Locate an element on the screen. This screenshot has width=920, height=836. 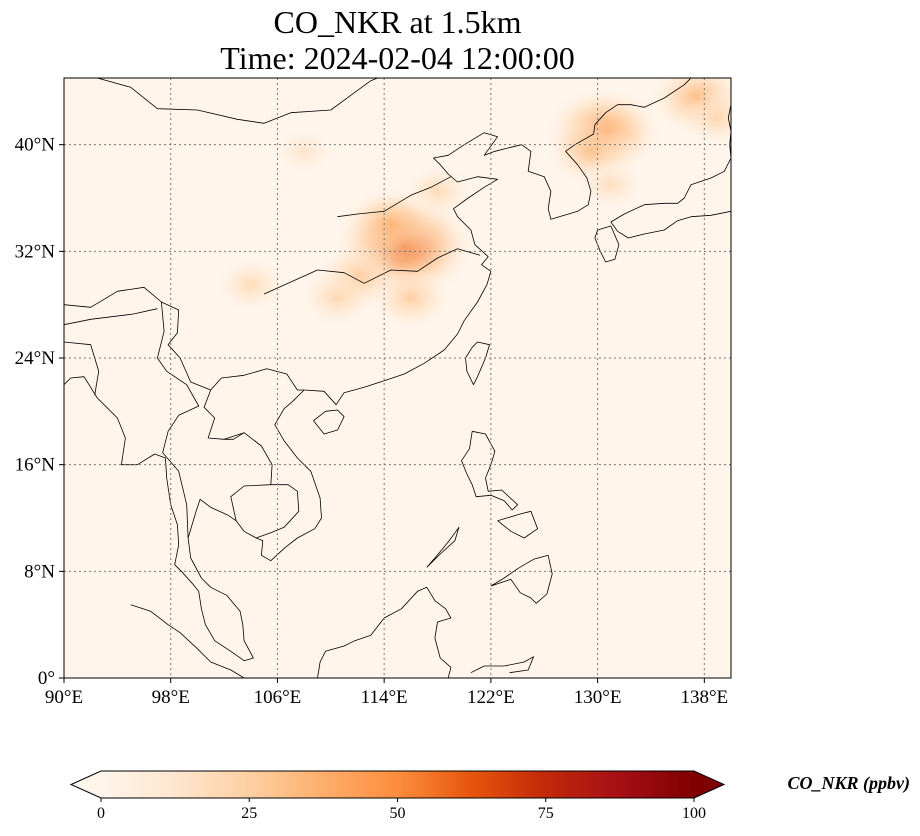
title-line-2: Time: 2024-02-04 12:00:00 is located at coordinates (397, 58).